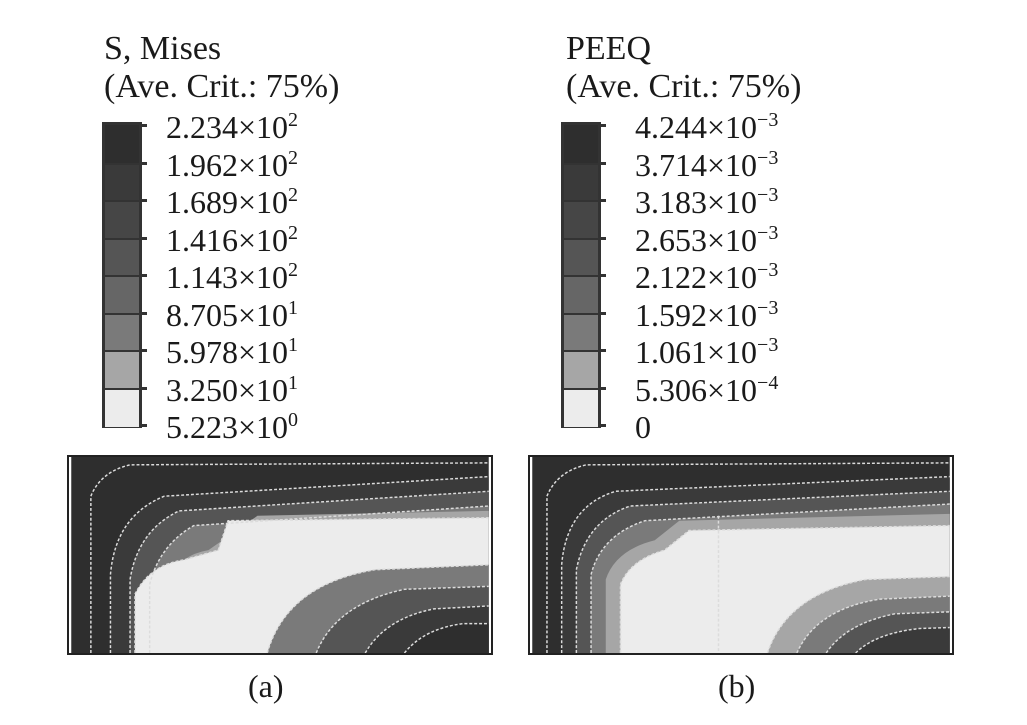 This screenshot has height=725, width=1027. Describe the element at coordinates (232, 127) in the screenshot. I see `legend-value-label: 2.234×10²` at that location.